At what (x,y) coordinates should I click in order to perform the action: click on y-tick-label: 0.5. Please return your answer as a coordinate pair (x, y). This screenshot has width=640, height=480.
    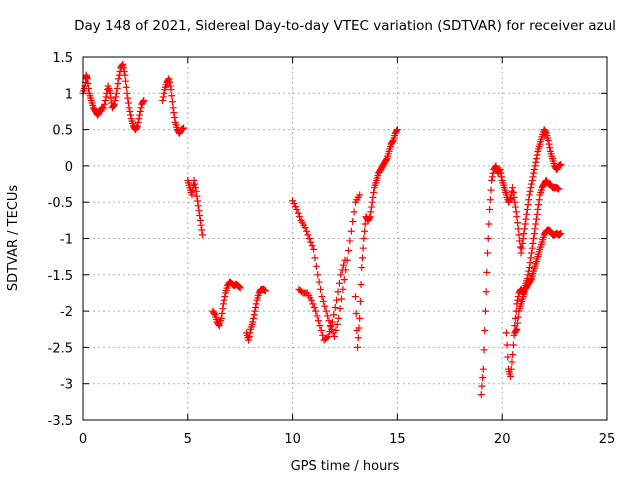
    Looking at the image, I should click on (62, 131).